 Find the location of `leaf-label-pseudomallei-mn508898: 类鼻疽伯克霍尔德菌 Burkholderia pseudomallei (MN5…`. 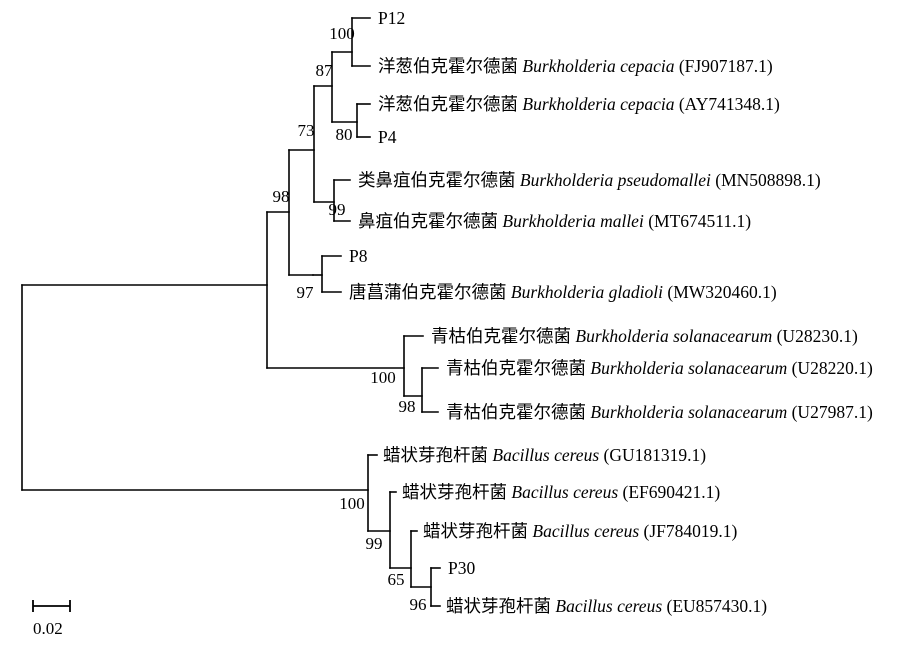

leaf-label-pseudomallei-mn508898: 类鼻疽伯克霍尔德菌 Burkholderia pseudomallei (MN5… is located at coordinates (589, 180).